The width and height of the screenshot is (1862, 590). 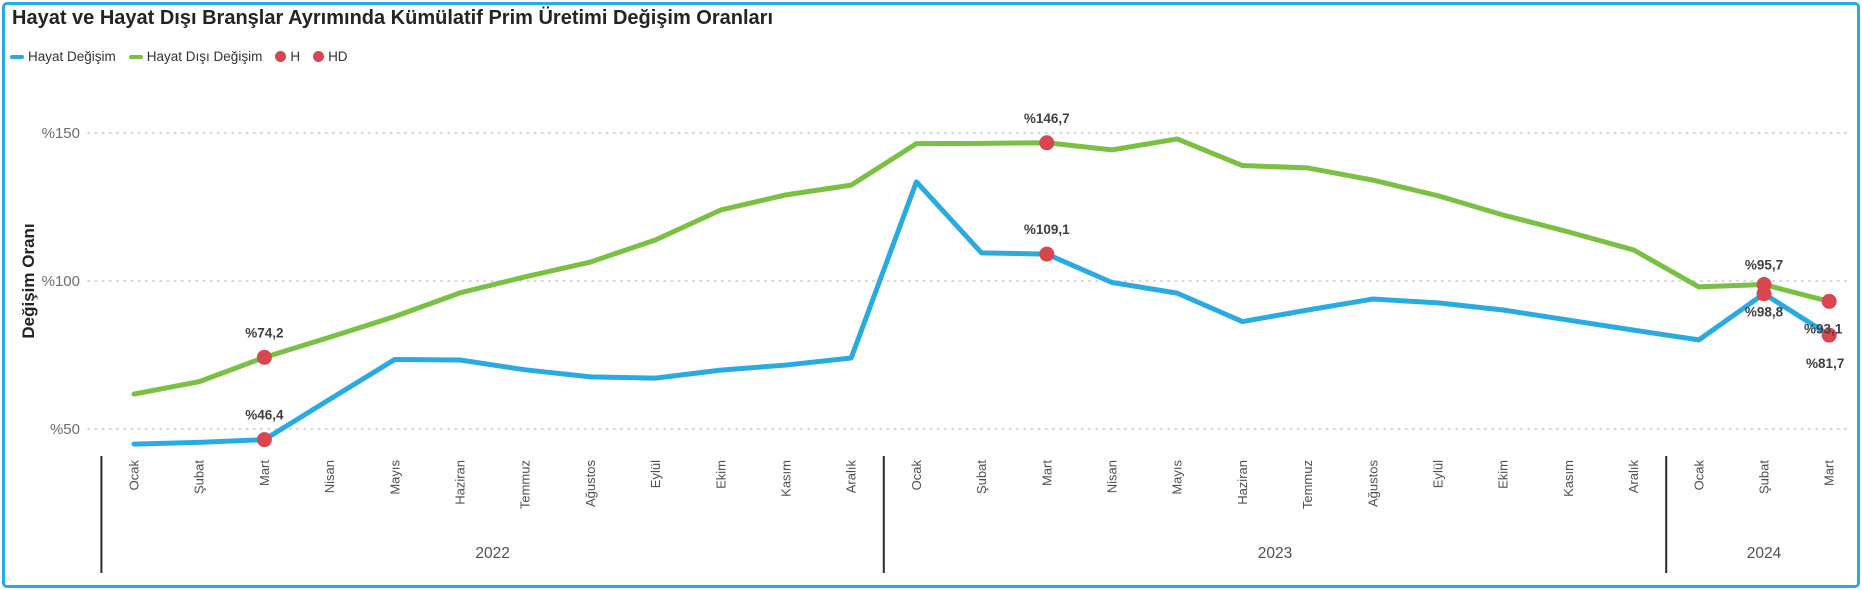 I want to click on legend-label: HD, so click(x=338, y=56).